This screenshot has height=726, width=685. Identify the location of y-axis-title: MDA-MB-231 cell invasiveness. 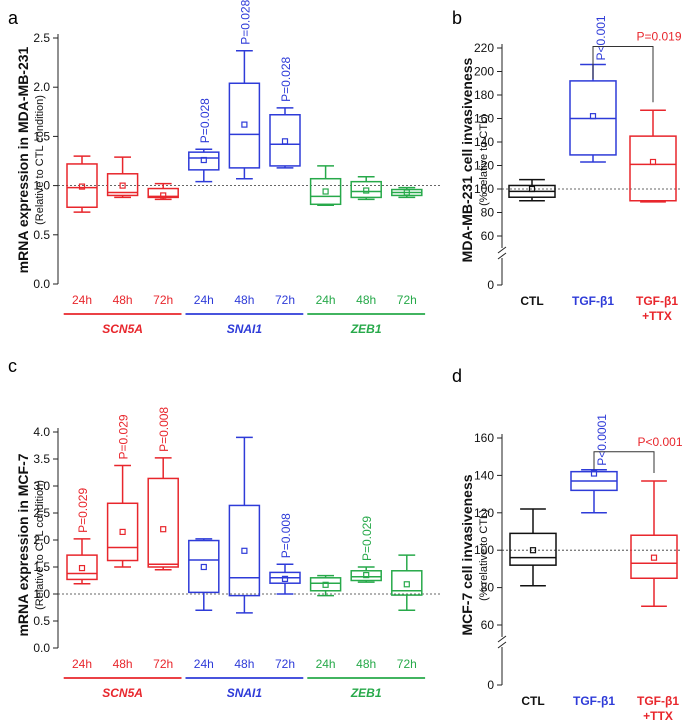
(467, 159).